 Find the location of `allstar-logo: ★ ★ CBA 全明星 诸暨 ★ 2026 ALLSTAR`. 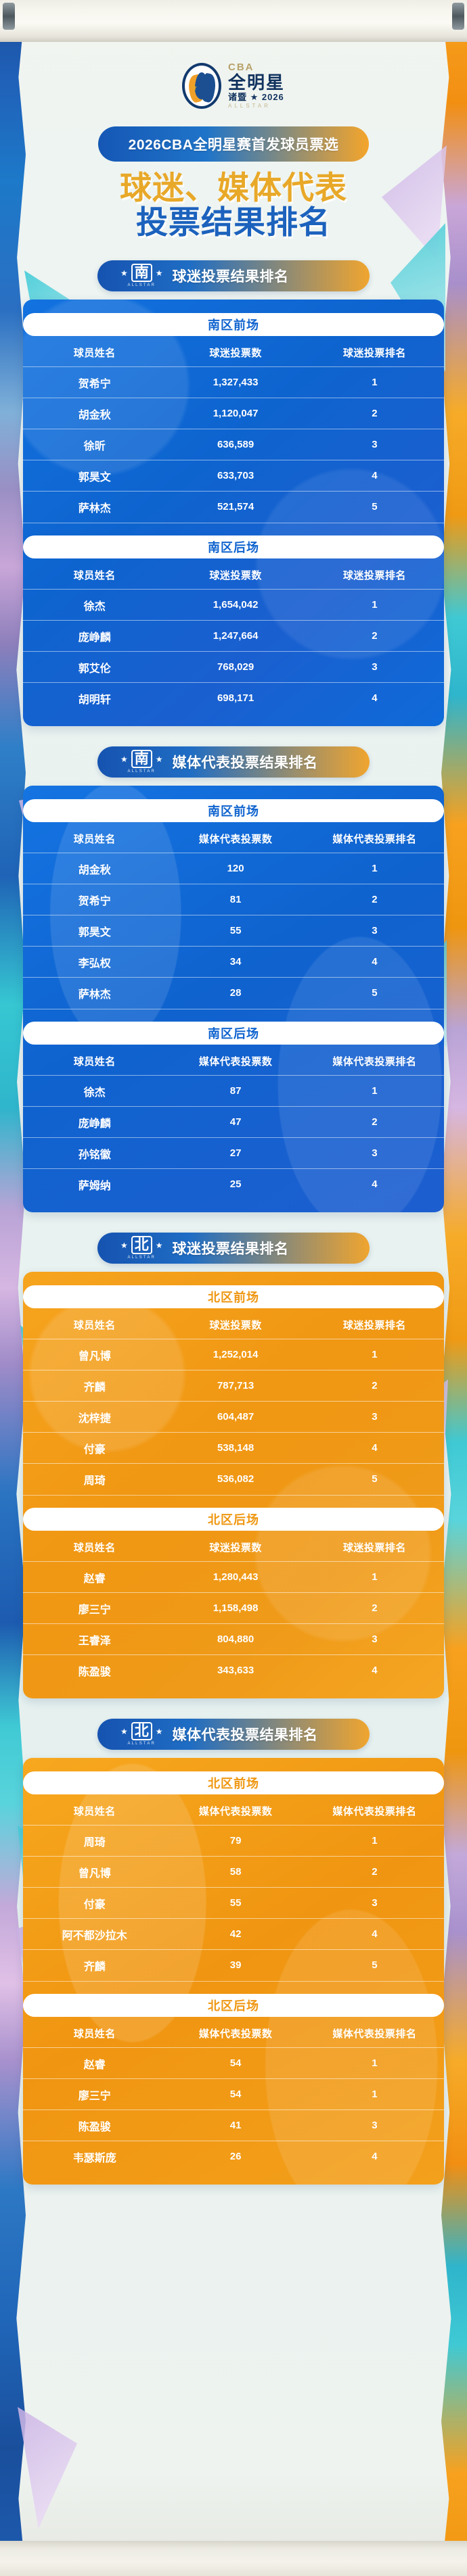

allstar-logo: ★ ★ CBA 全明星 诸暨 ★ 2026 ALLSTAR is located at coordinates (234, 54).